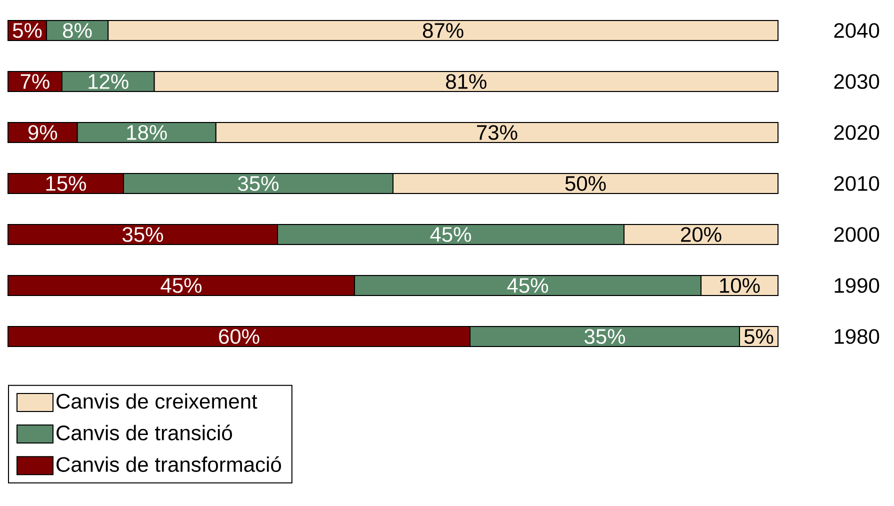 This screenshot has width=894, height=506. What do you see at coordinates (857, 234) in the screenshot?
I see `y-tick-label: 2000` at bounding box center [857, 234].